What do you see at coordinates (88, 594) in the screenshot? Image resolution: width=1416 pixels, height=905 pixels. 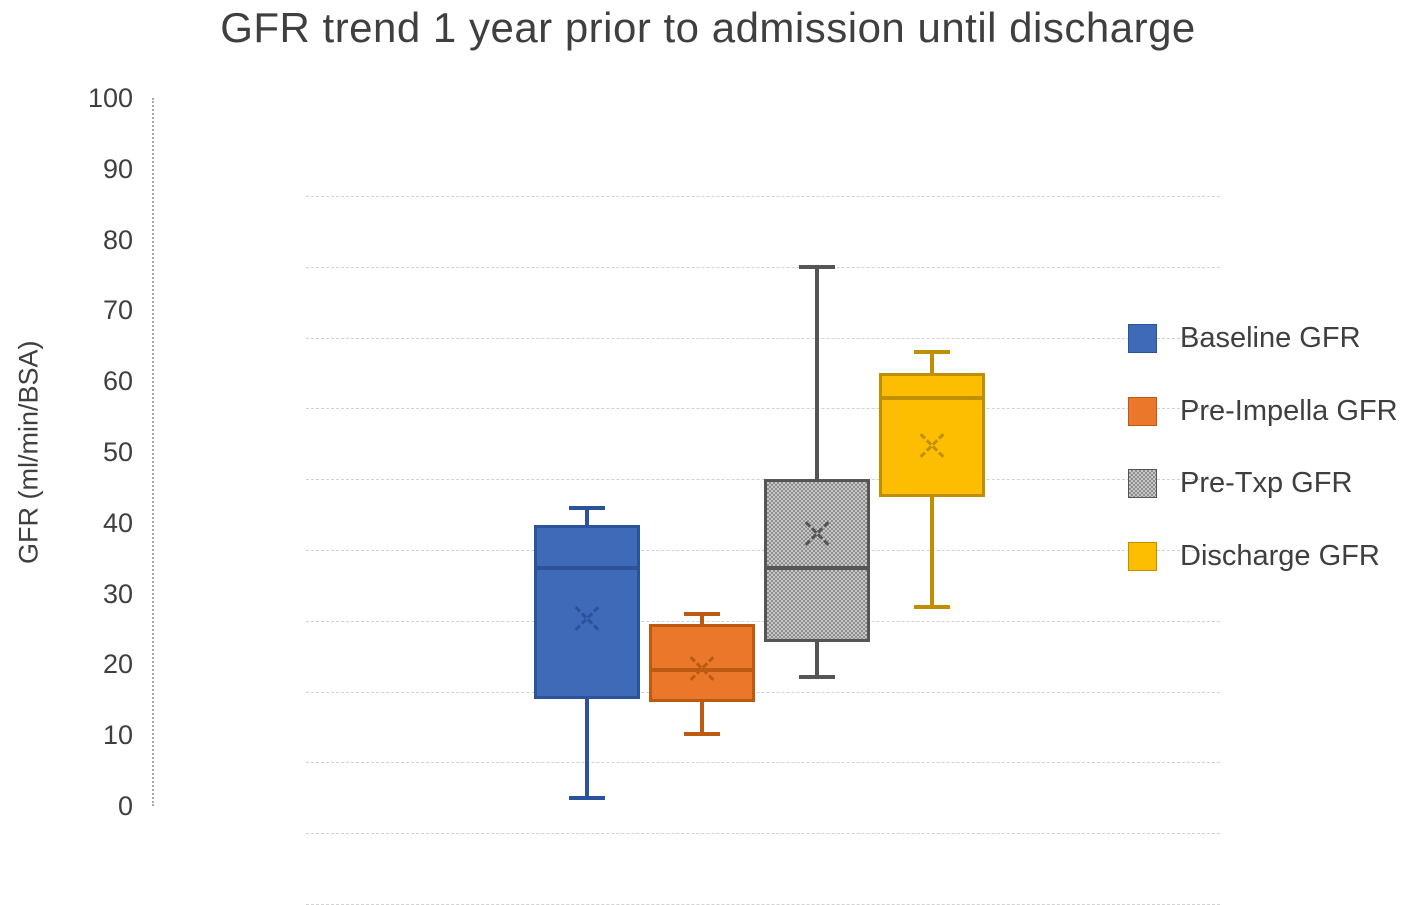 I see `y-tick-label: 30` at bounding box center [88, 594].